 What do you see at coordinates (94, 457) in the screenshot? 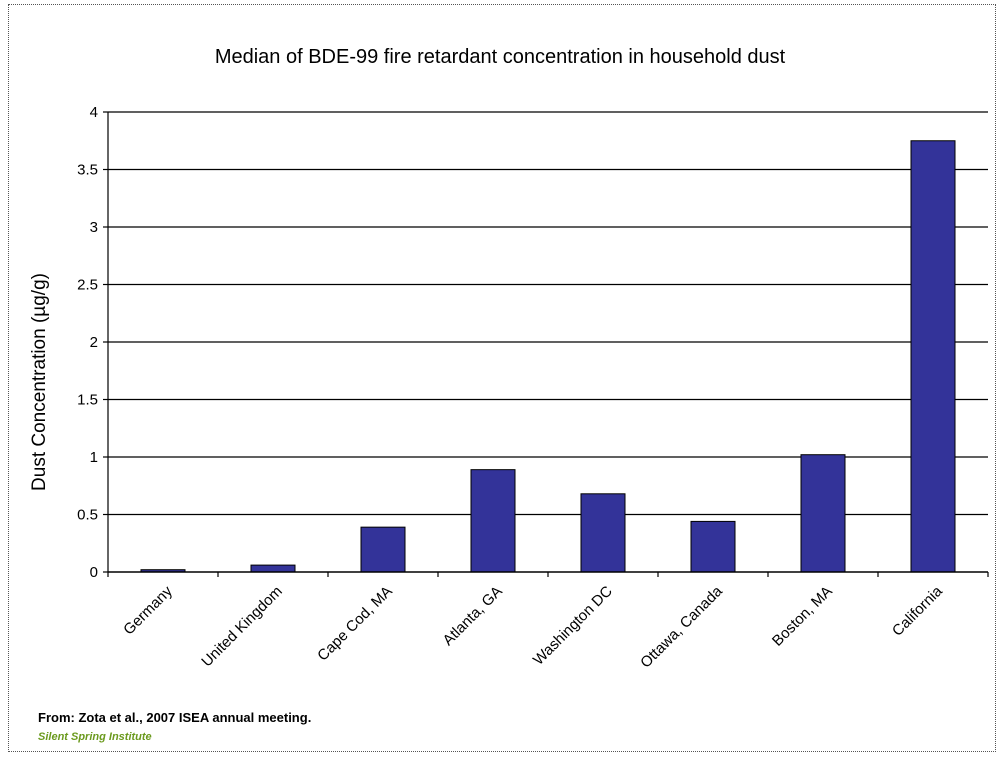
I see `y-tick-label: 1` at bounding box center [94, 457].